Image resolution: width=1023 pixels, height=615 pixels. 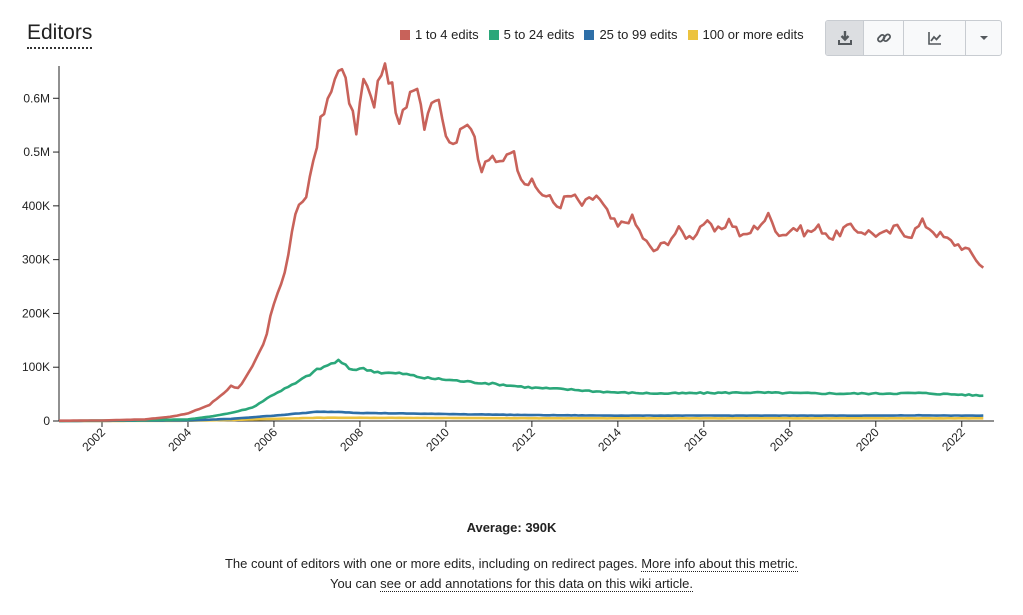 I want to click on y-axis: 0 100K 200K 300K 400K 0.5M 0.6M, so click(x=41, y=247).